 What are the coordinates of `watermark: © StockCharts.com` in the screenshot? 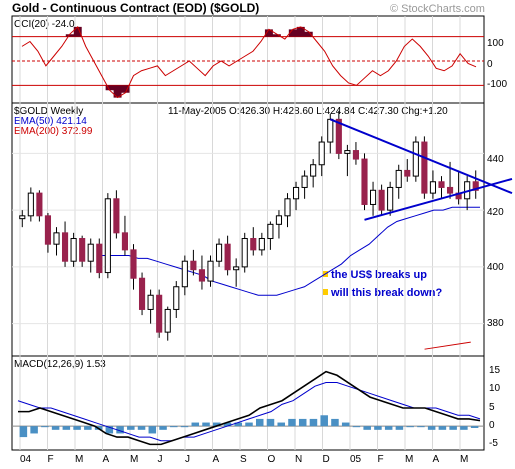 It's located at (437, 9).